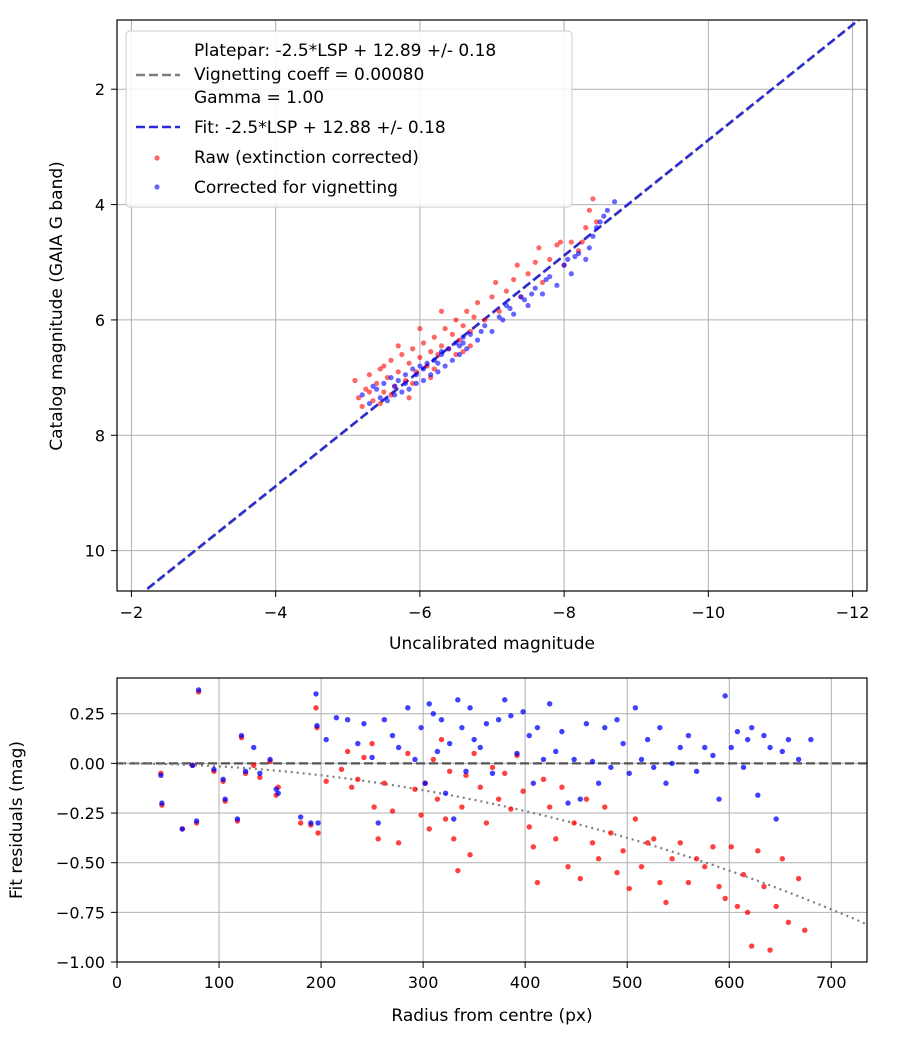  What do you see at coordinates (420, 612) in the screenshot?
I see `top-x-tick-label: −6` at bounding box center [420, 612].